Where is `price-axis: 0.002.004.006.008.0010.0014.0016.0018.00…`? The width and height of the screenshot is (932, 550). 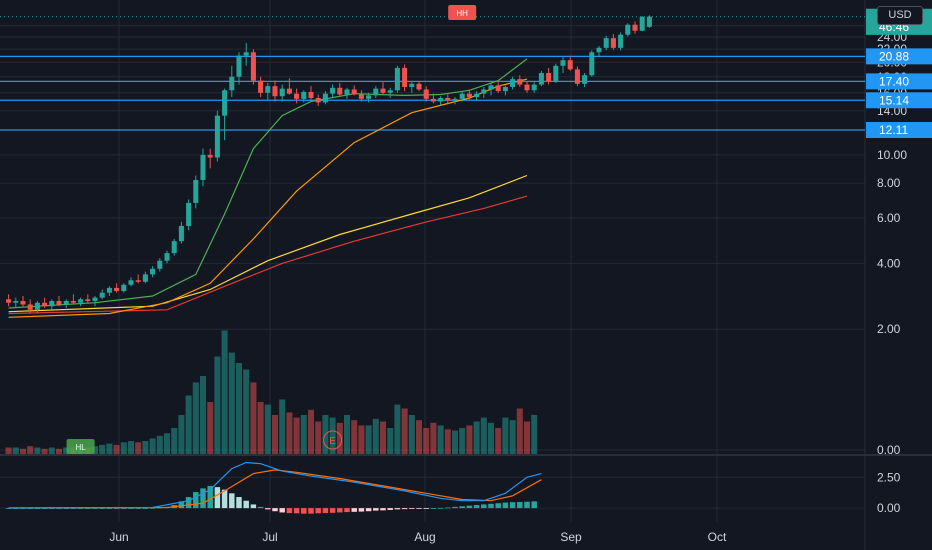 price-axis: 0.002.004.006.008.0010.0014.0016.0018.00… is located at coordinates (899, 232).